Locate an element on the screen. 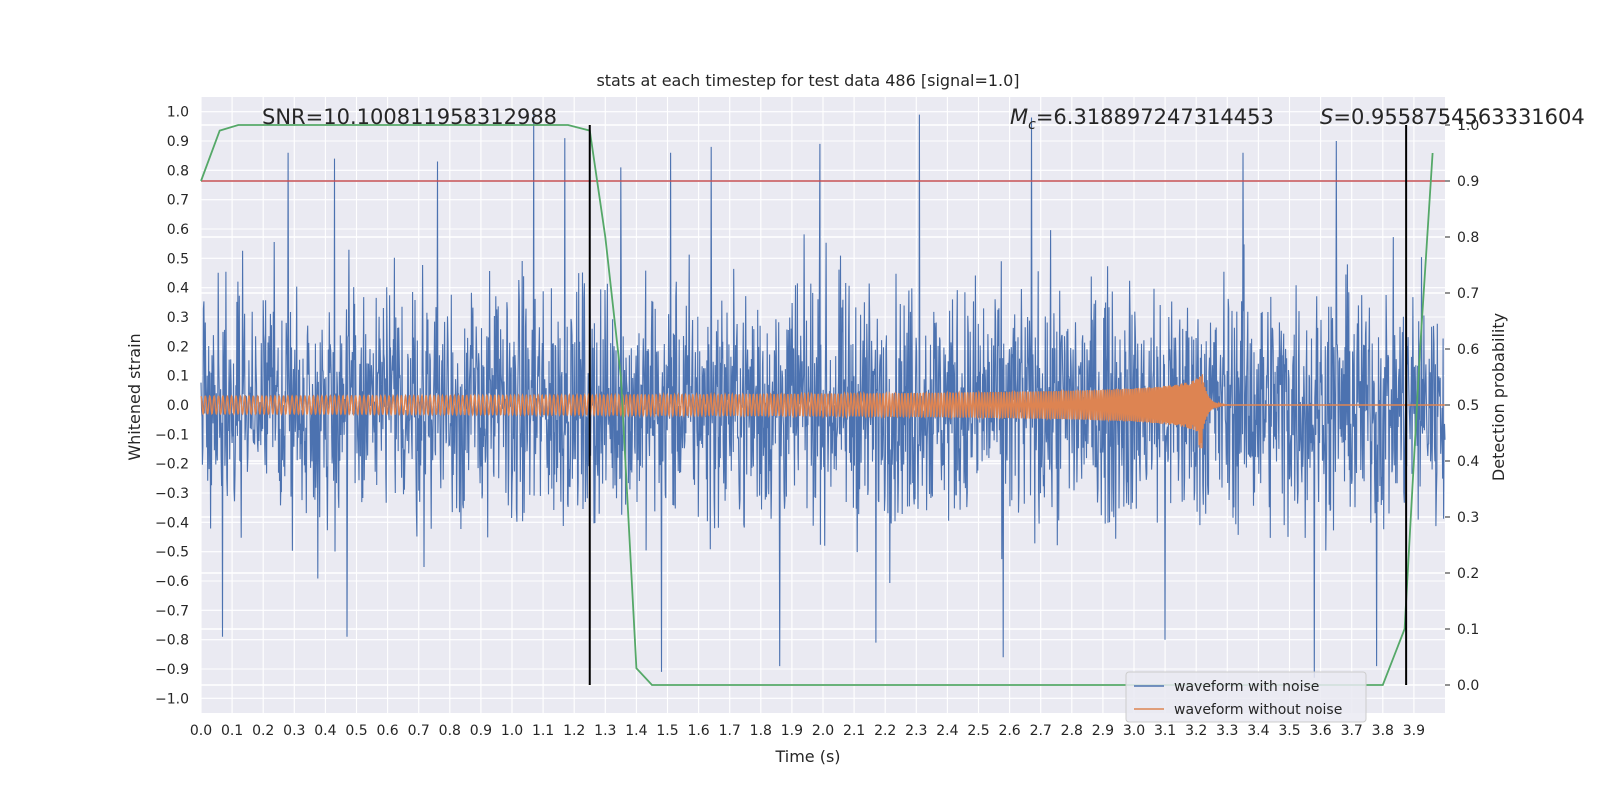  chirp-mass-annotation: Mc=6.318897247314453 is located at coordinates (1142, 119).